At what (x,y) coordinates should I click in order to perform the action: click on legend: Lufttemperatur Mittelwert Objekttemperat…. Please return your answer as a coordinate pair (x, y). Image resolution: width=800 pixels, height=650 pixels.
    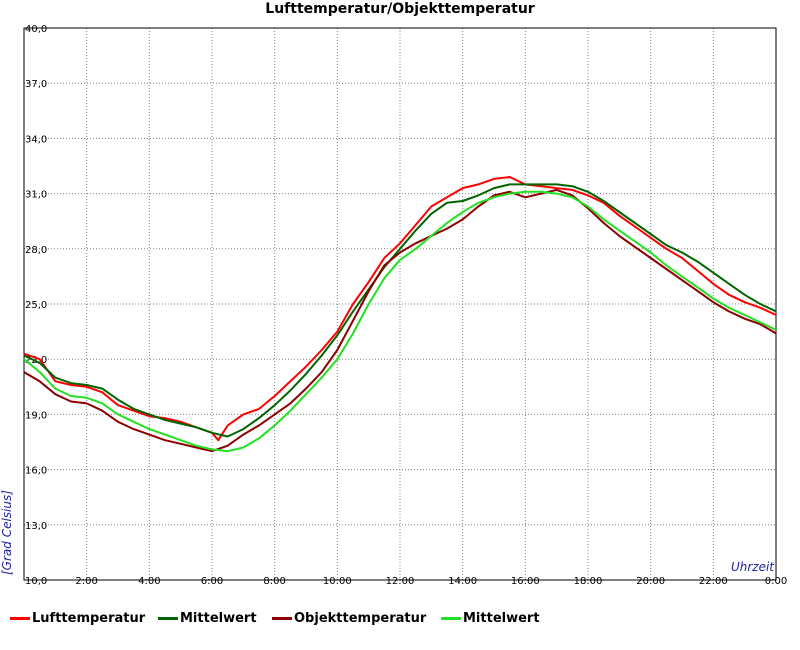
    Looking at the image, I should click on (400, 620).